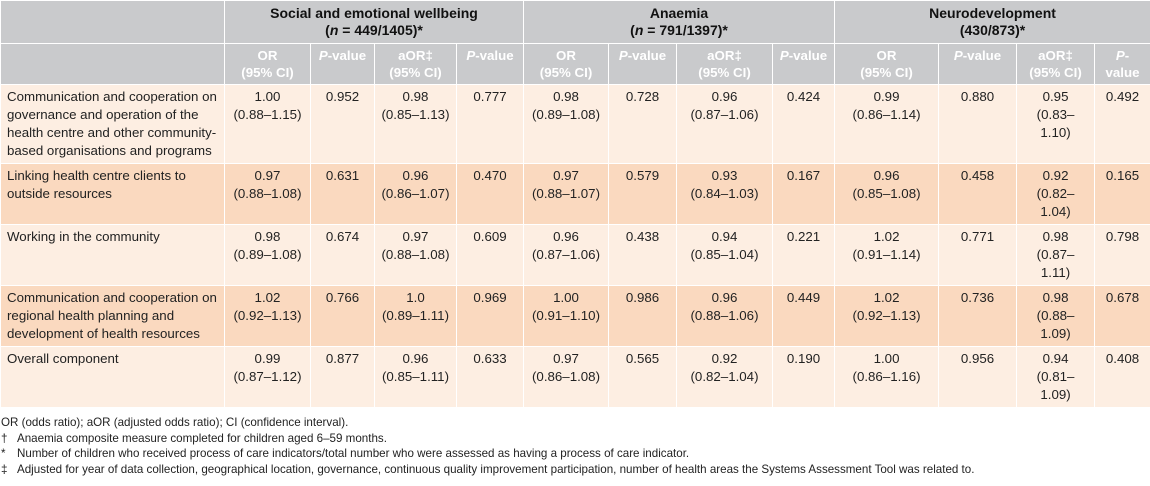  I want to click on subheader-blank-cell, so click(112, 64).